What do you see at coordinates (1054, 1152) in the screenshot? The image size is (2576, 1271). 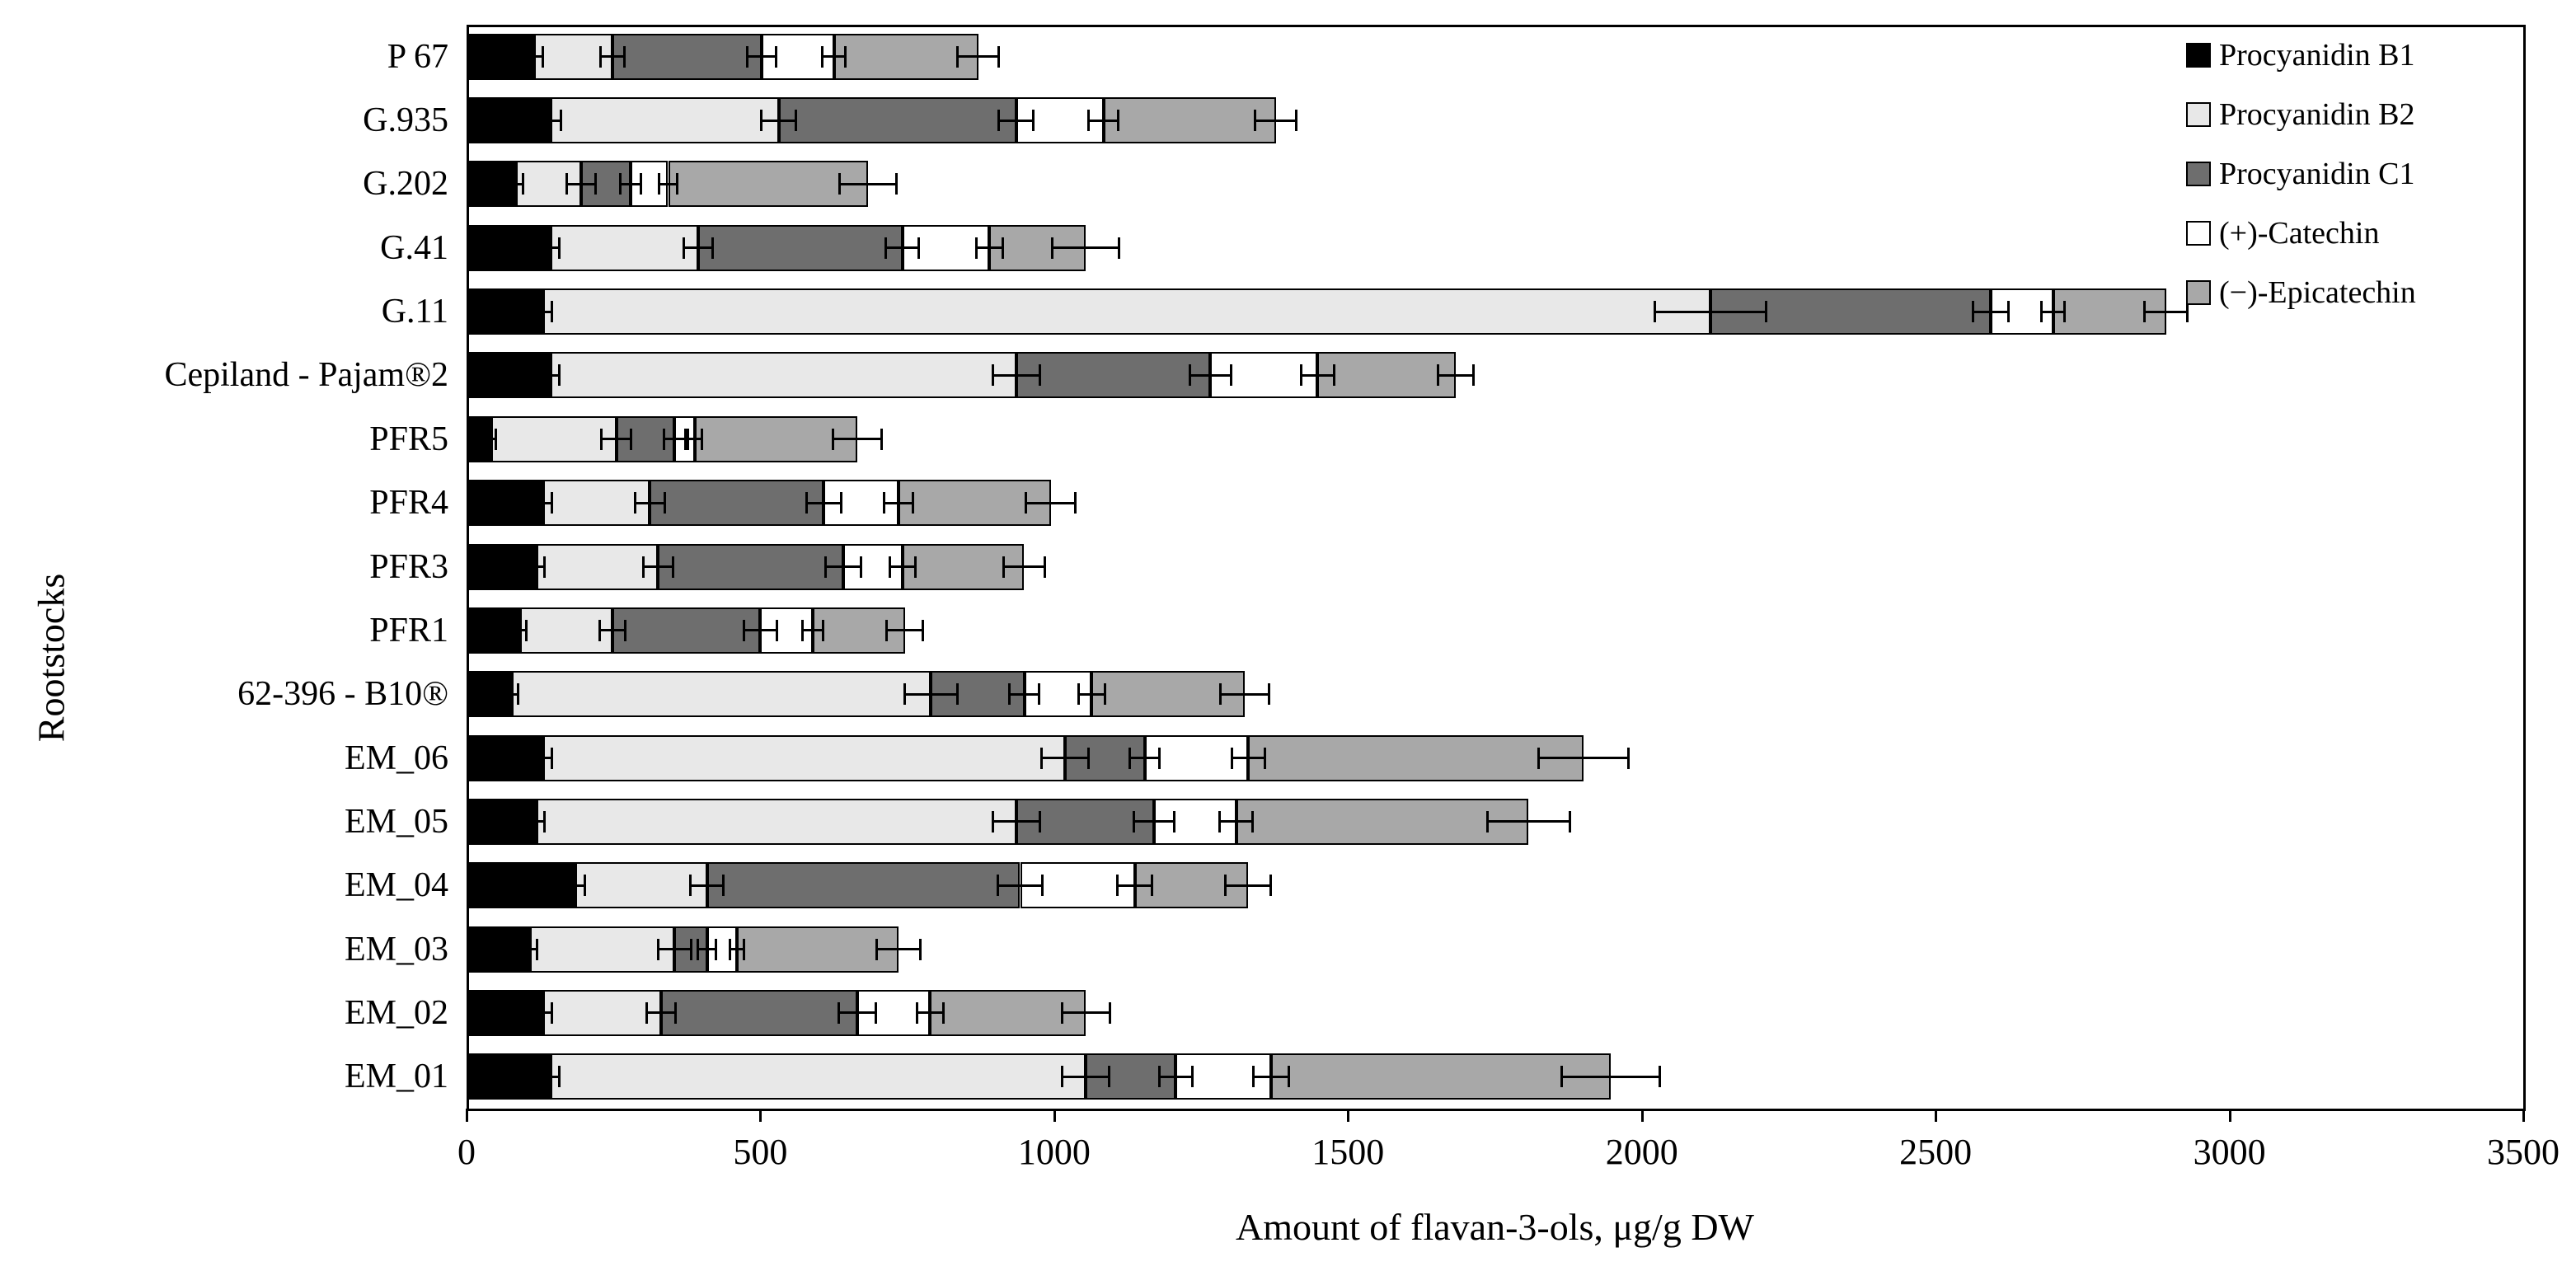 I see `x-tick-label: 1000` at bounding box center [1054, 1152].